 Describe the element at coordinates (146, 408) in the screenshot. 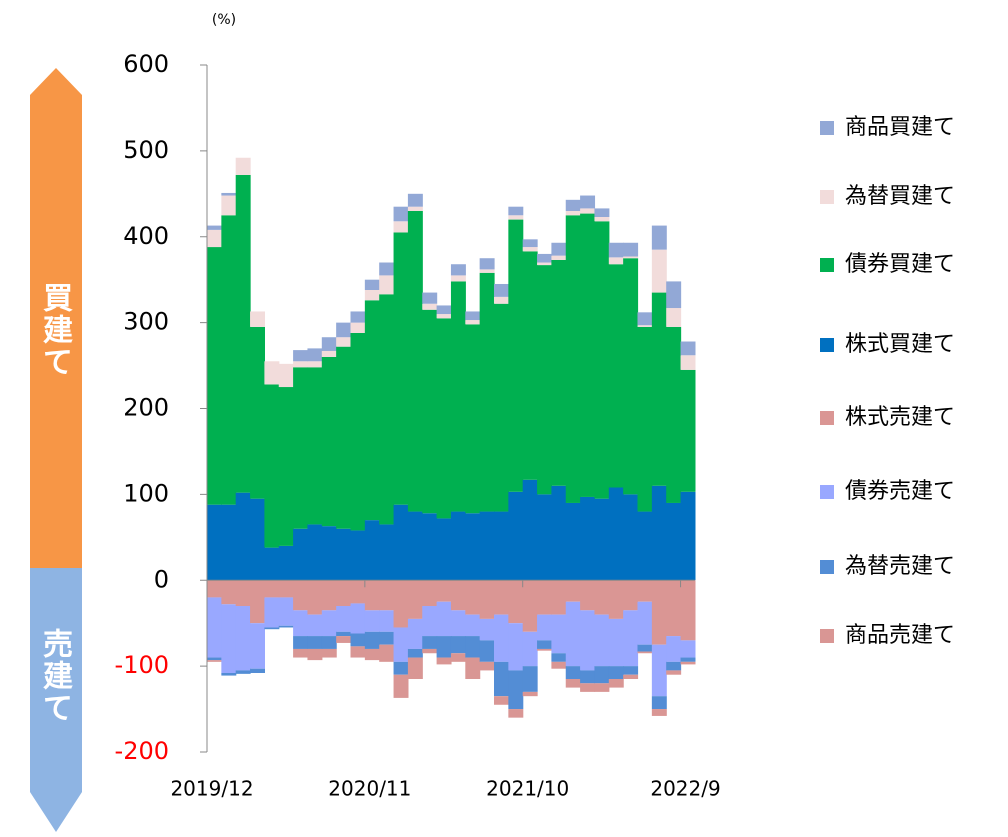

I see `y-tick-label: 200` at that location.